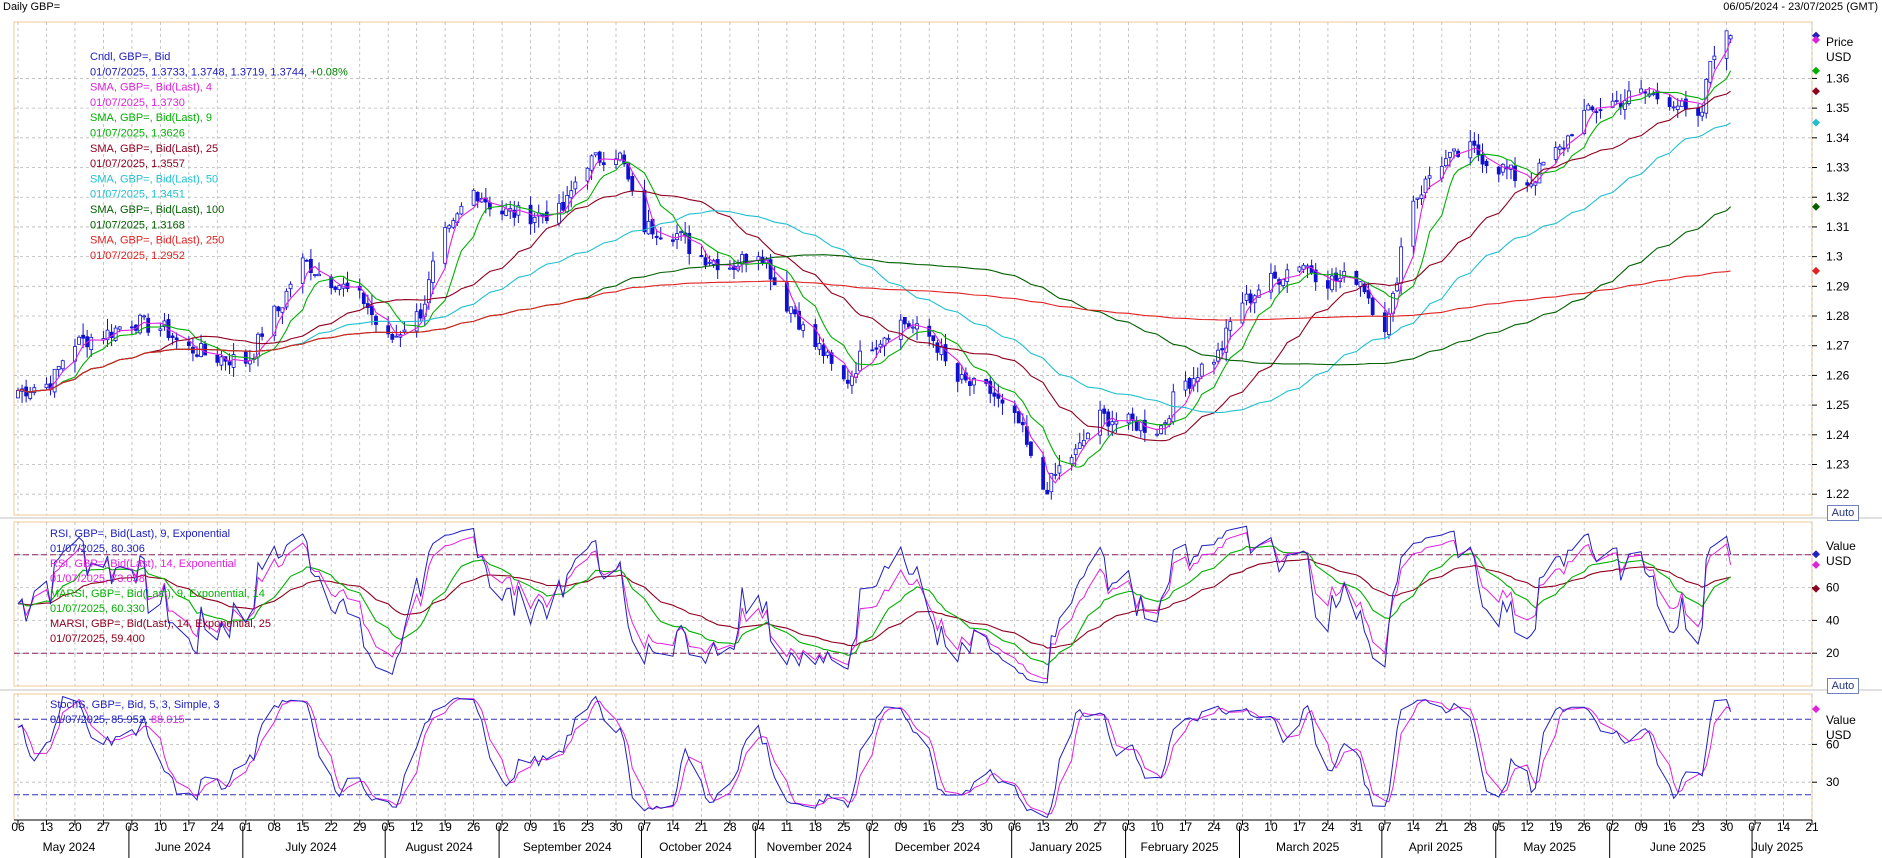  I want to click on marsi-last-marker, so click(1816, 588).